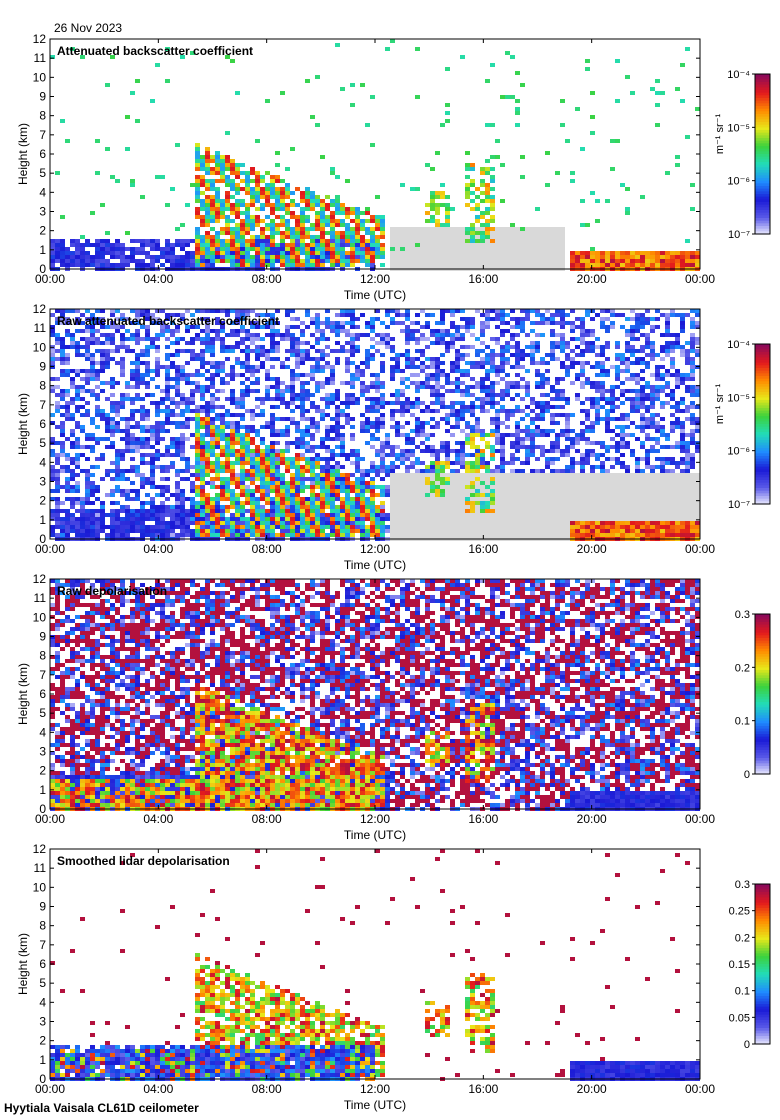  I want to click on panel-title: Smoothed lidar depolarisation, so click(143, 861).